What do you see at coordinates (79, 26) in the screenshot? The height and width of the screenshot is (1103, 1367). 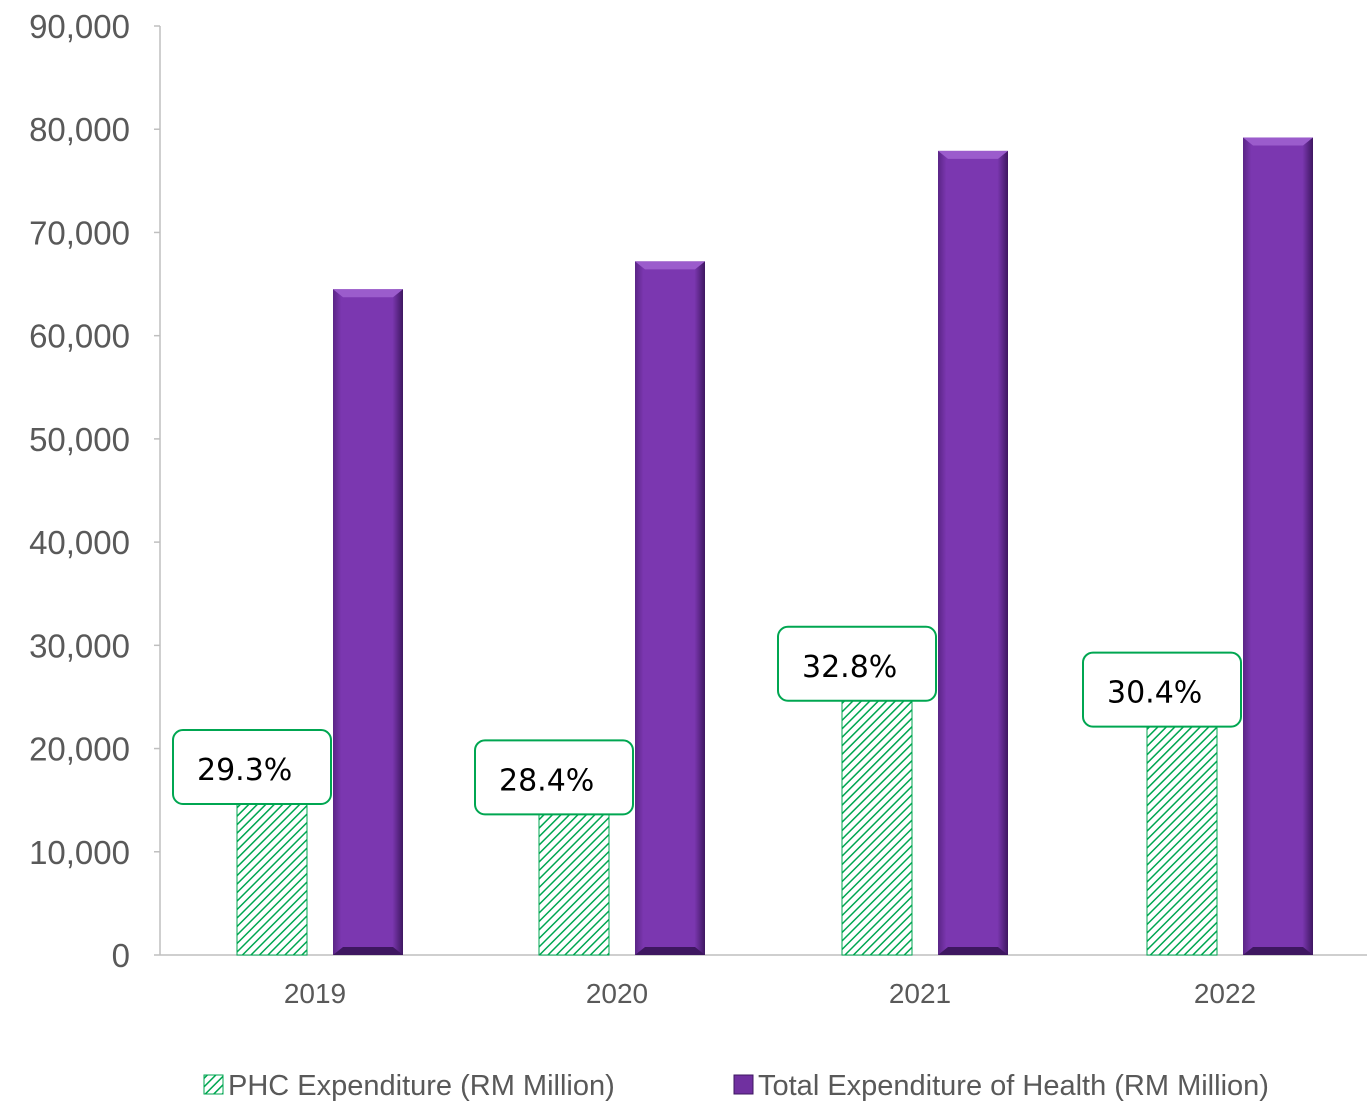 I see `y-tick-label: 90,000` at bounding box center [79, 26].